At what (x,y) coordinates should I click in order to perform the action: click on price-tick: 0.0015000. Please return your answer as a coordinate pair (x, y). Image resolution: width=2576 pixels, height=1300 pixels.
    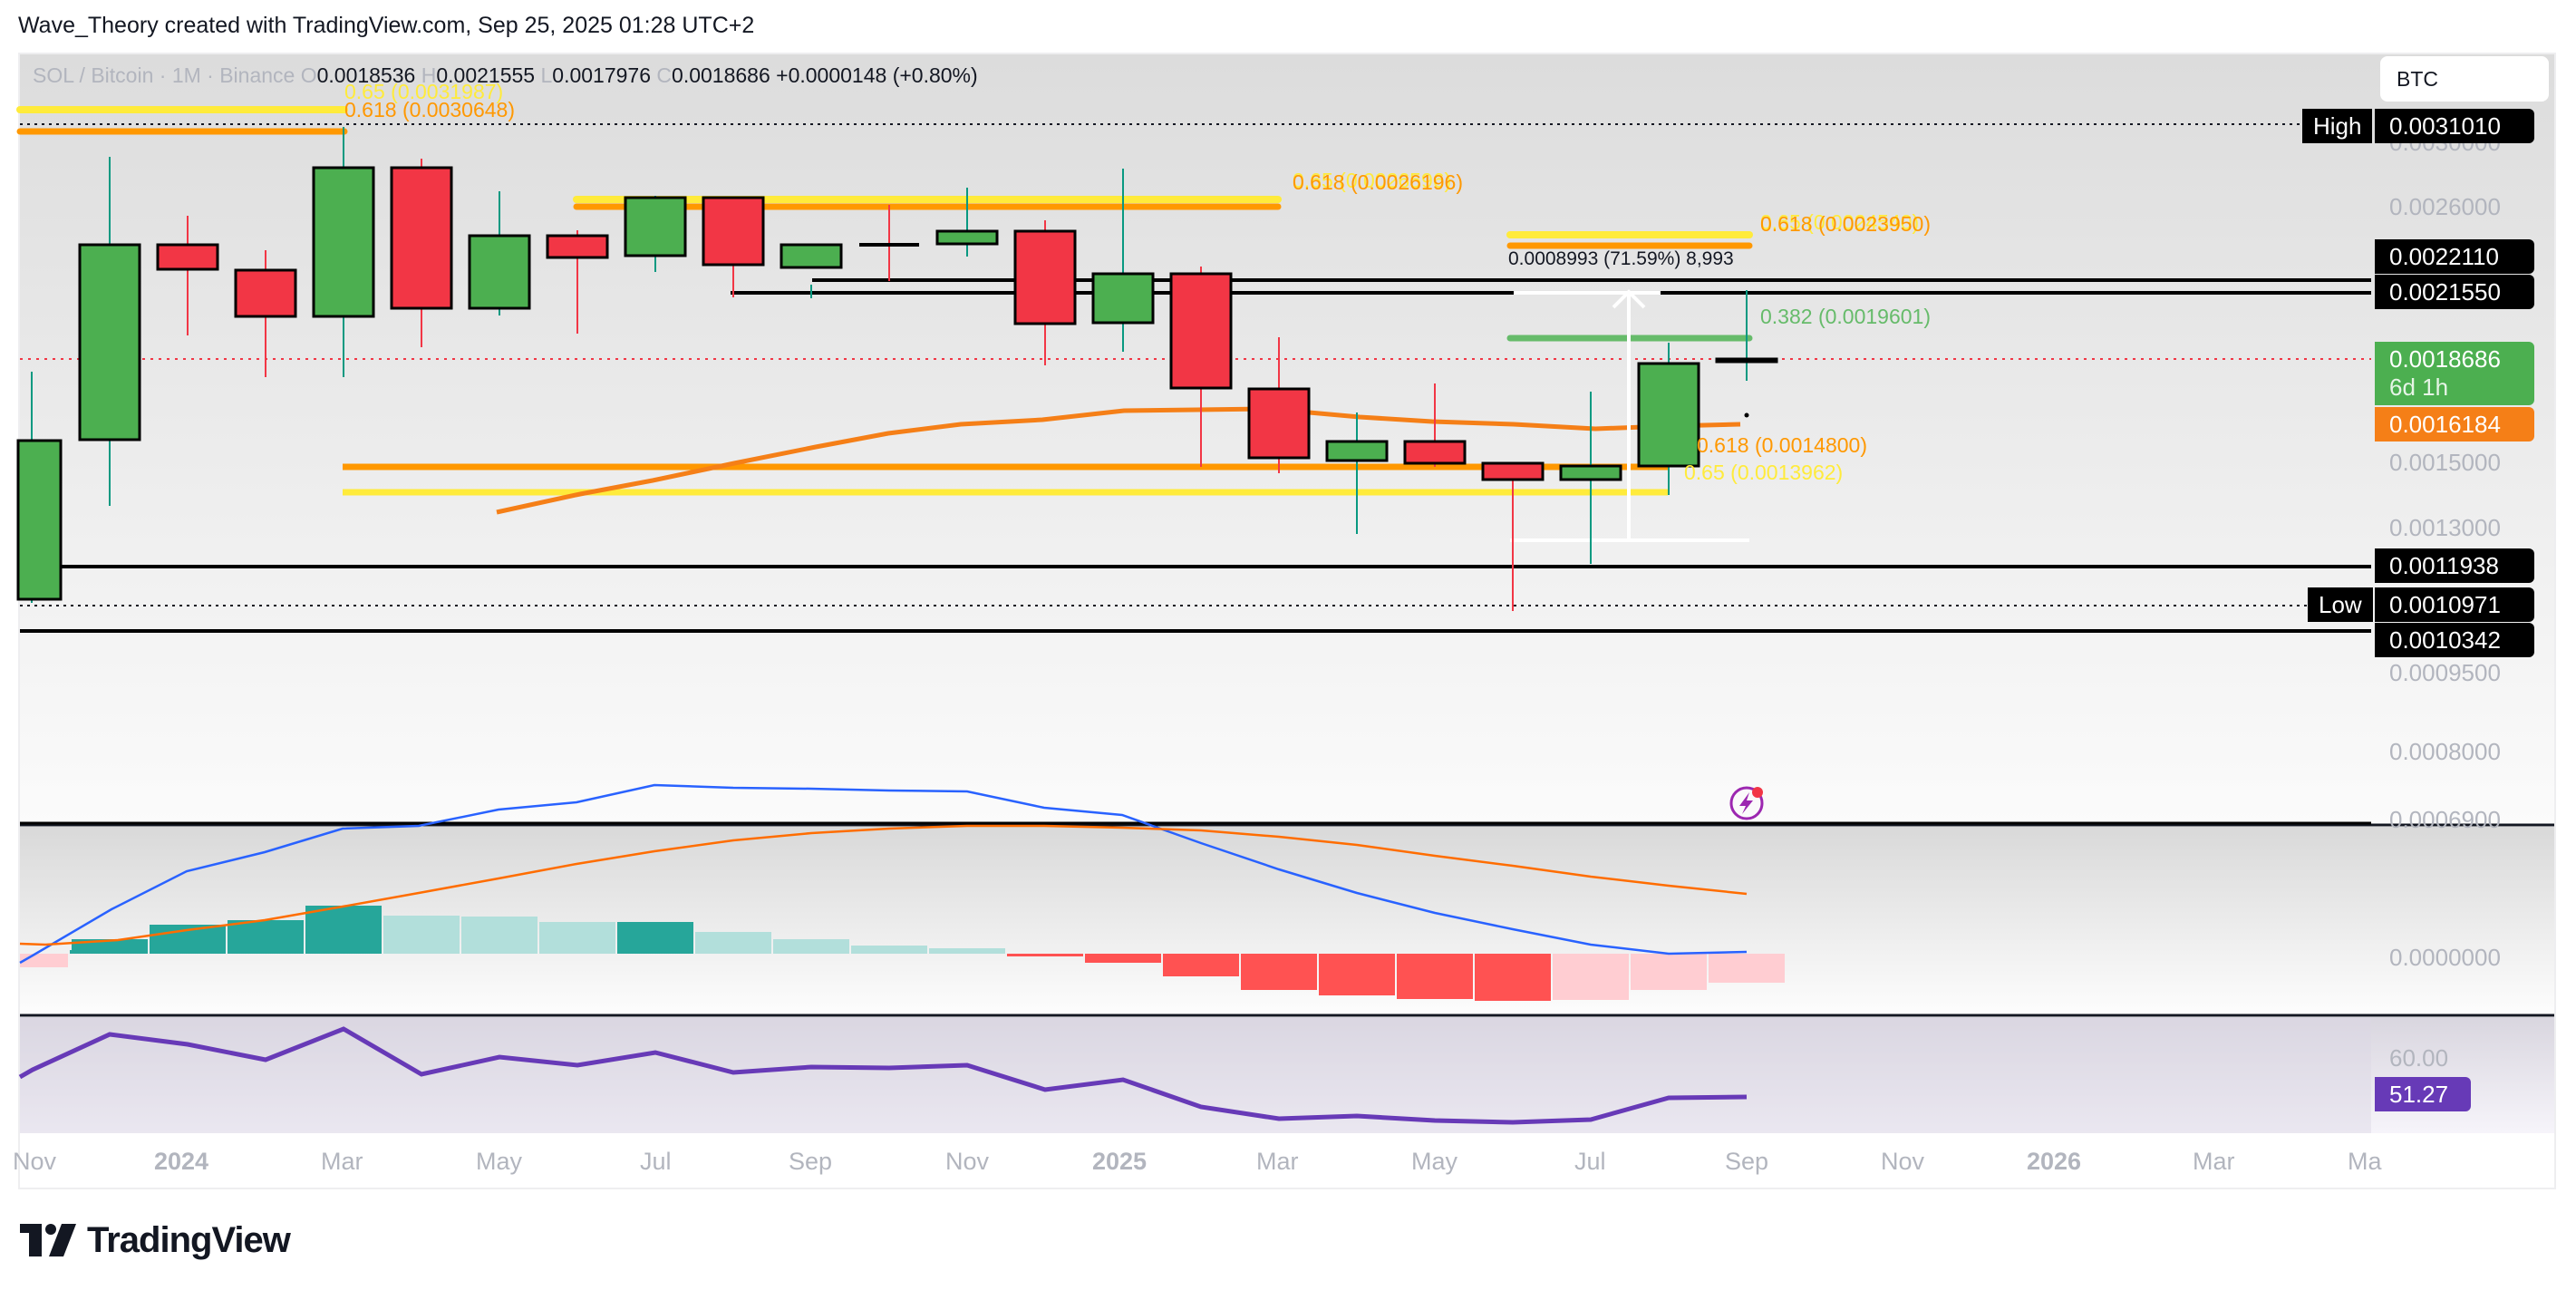
    Looking at the image, I should click on (2445, 462).